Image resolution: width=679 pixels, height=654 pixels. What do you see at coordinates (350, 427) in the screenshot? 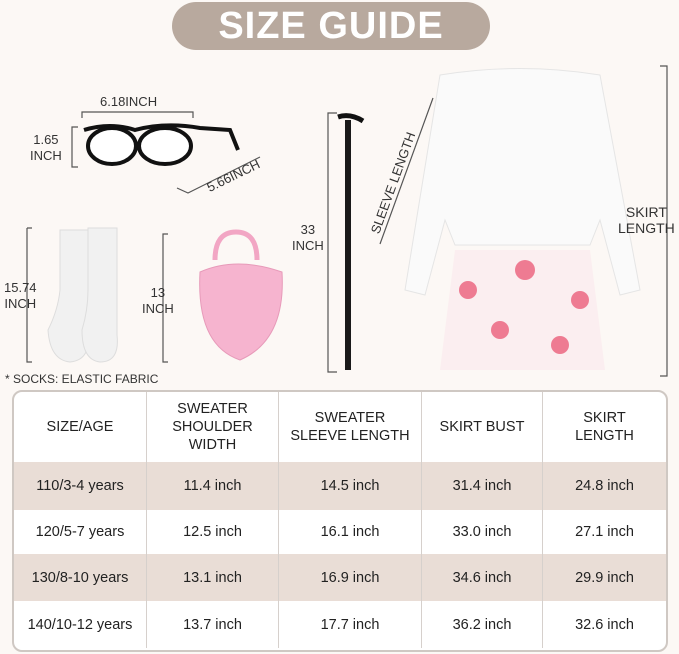
I see `table-header-cell: SWEATER SLEEVE LENGTH` at bounding box center [350, 427].